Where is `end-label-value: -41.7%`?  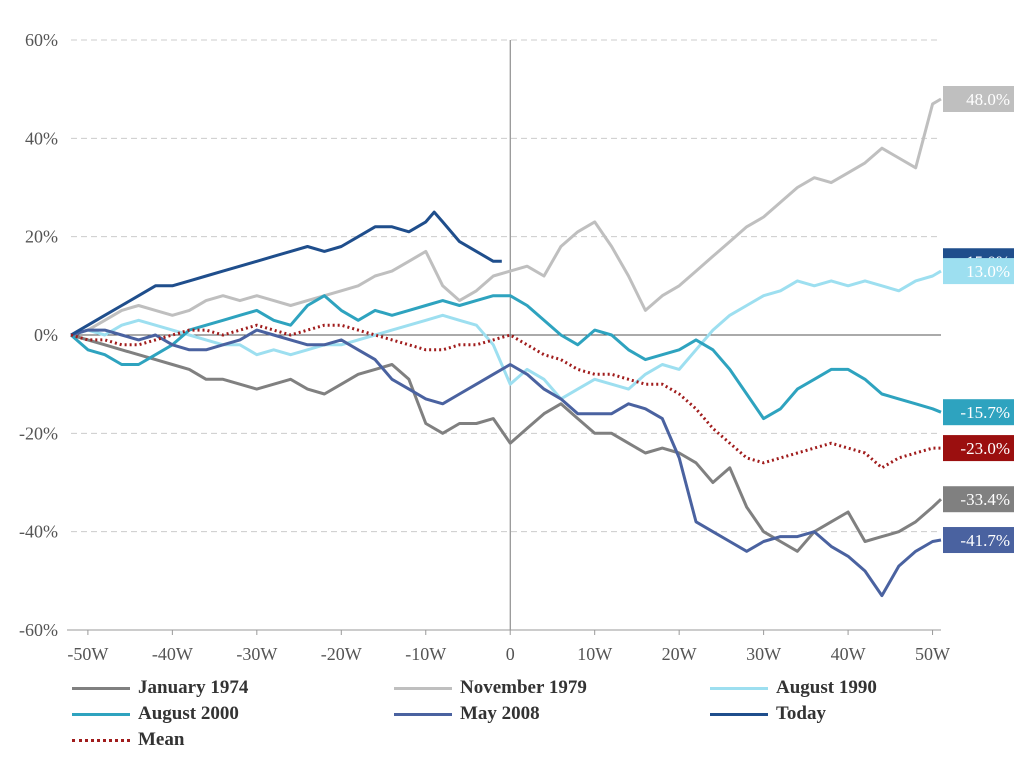 end-label-value: -41.7% is located at coordinates (985, 540).